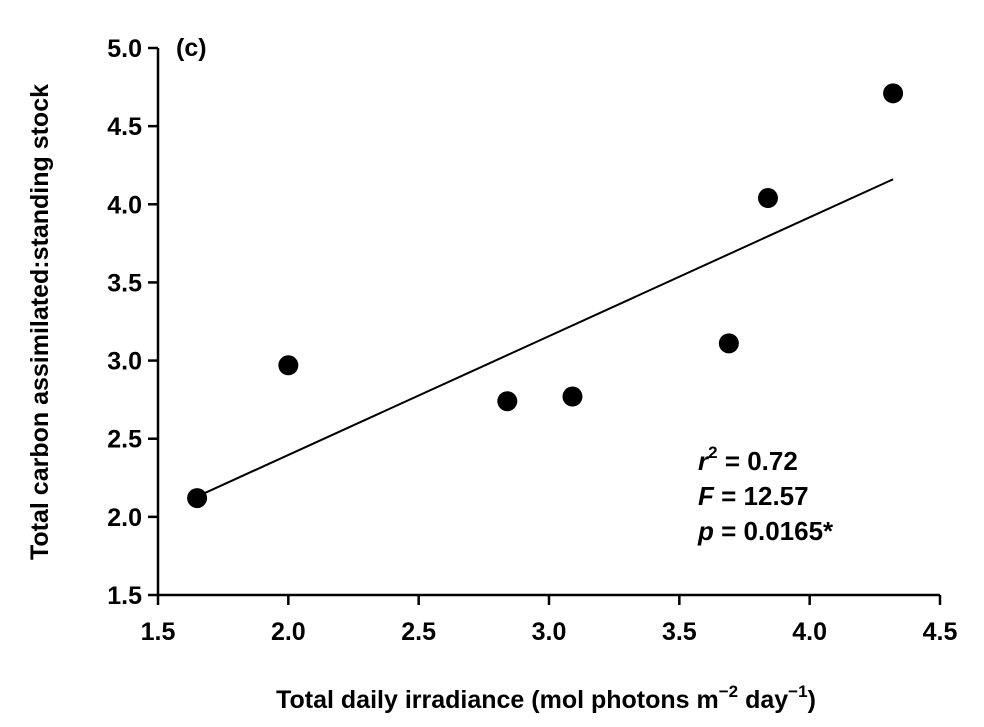  Describe the element at coordinates (124, 283) in the screenshot. I see `y-tick-label: 3.5` at that location.